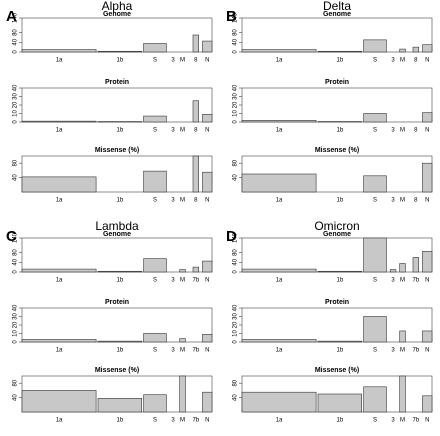 The image size is (440, 436). What do you see at coordinates (11, 236) in the screenshot?
I see `panel-letter: C` at bounding box center [11, 236].